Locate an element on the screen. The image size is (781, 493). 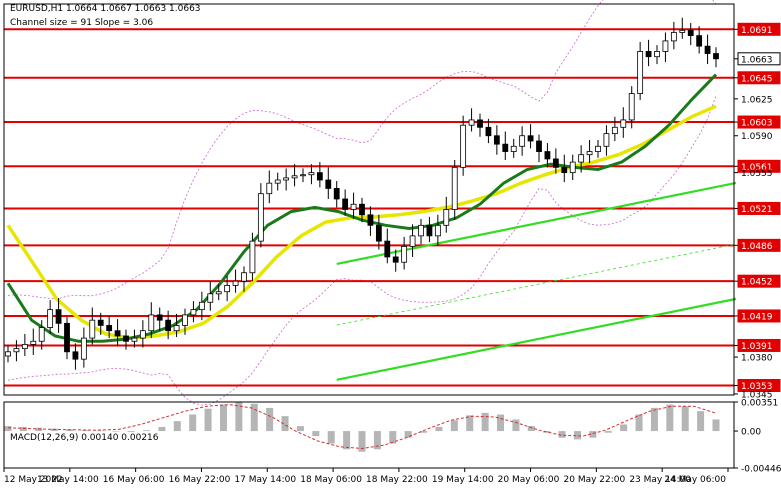
symbol-header: EURUSD,H1 1.0664 1.0667 1.0663 1.0663 is located at coordinates (105, 9).